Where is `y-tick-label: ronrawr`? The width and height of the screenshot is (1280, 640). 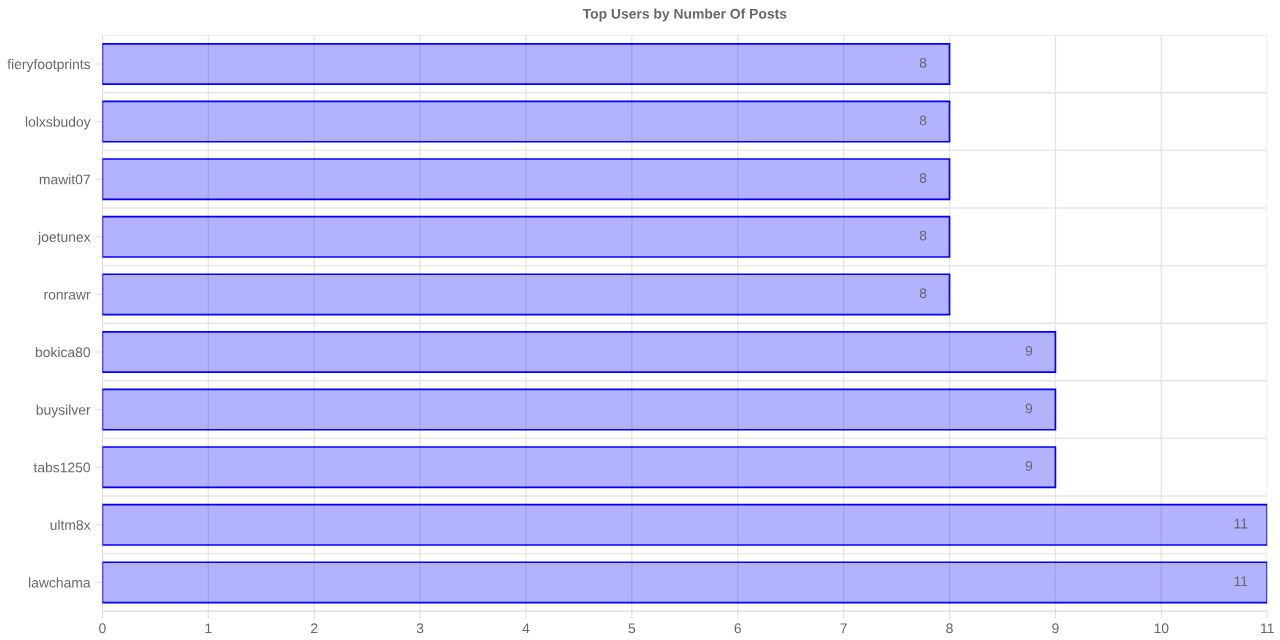 y-tick-label: ronrawr is located at coordinates (67, 295).